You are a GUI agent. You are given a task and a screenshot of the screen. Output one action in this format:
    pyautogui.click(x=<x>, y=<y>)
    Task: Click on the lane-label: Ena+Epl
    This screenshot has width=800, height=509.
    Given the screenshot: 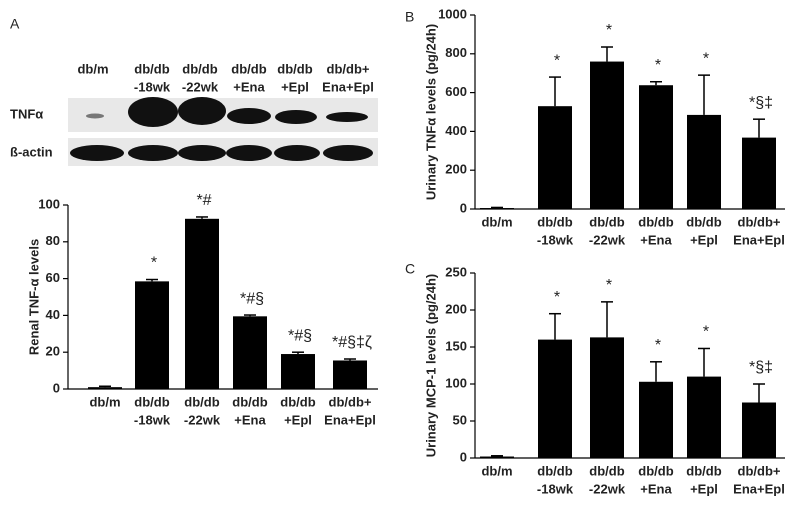 What is the action you would take?
    pyautogui.click(x=348, y=86)
    